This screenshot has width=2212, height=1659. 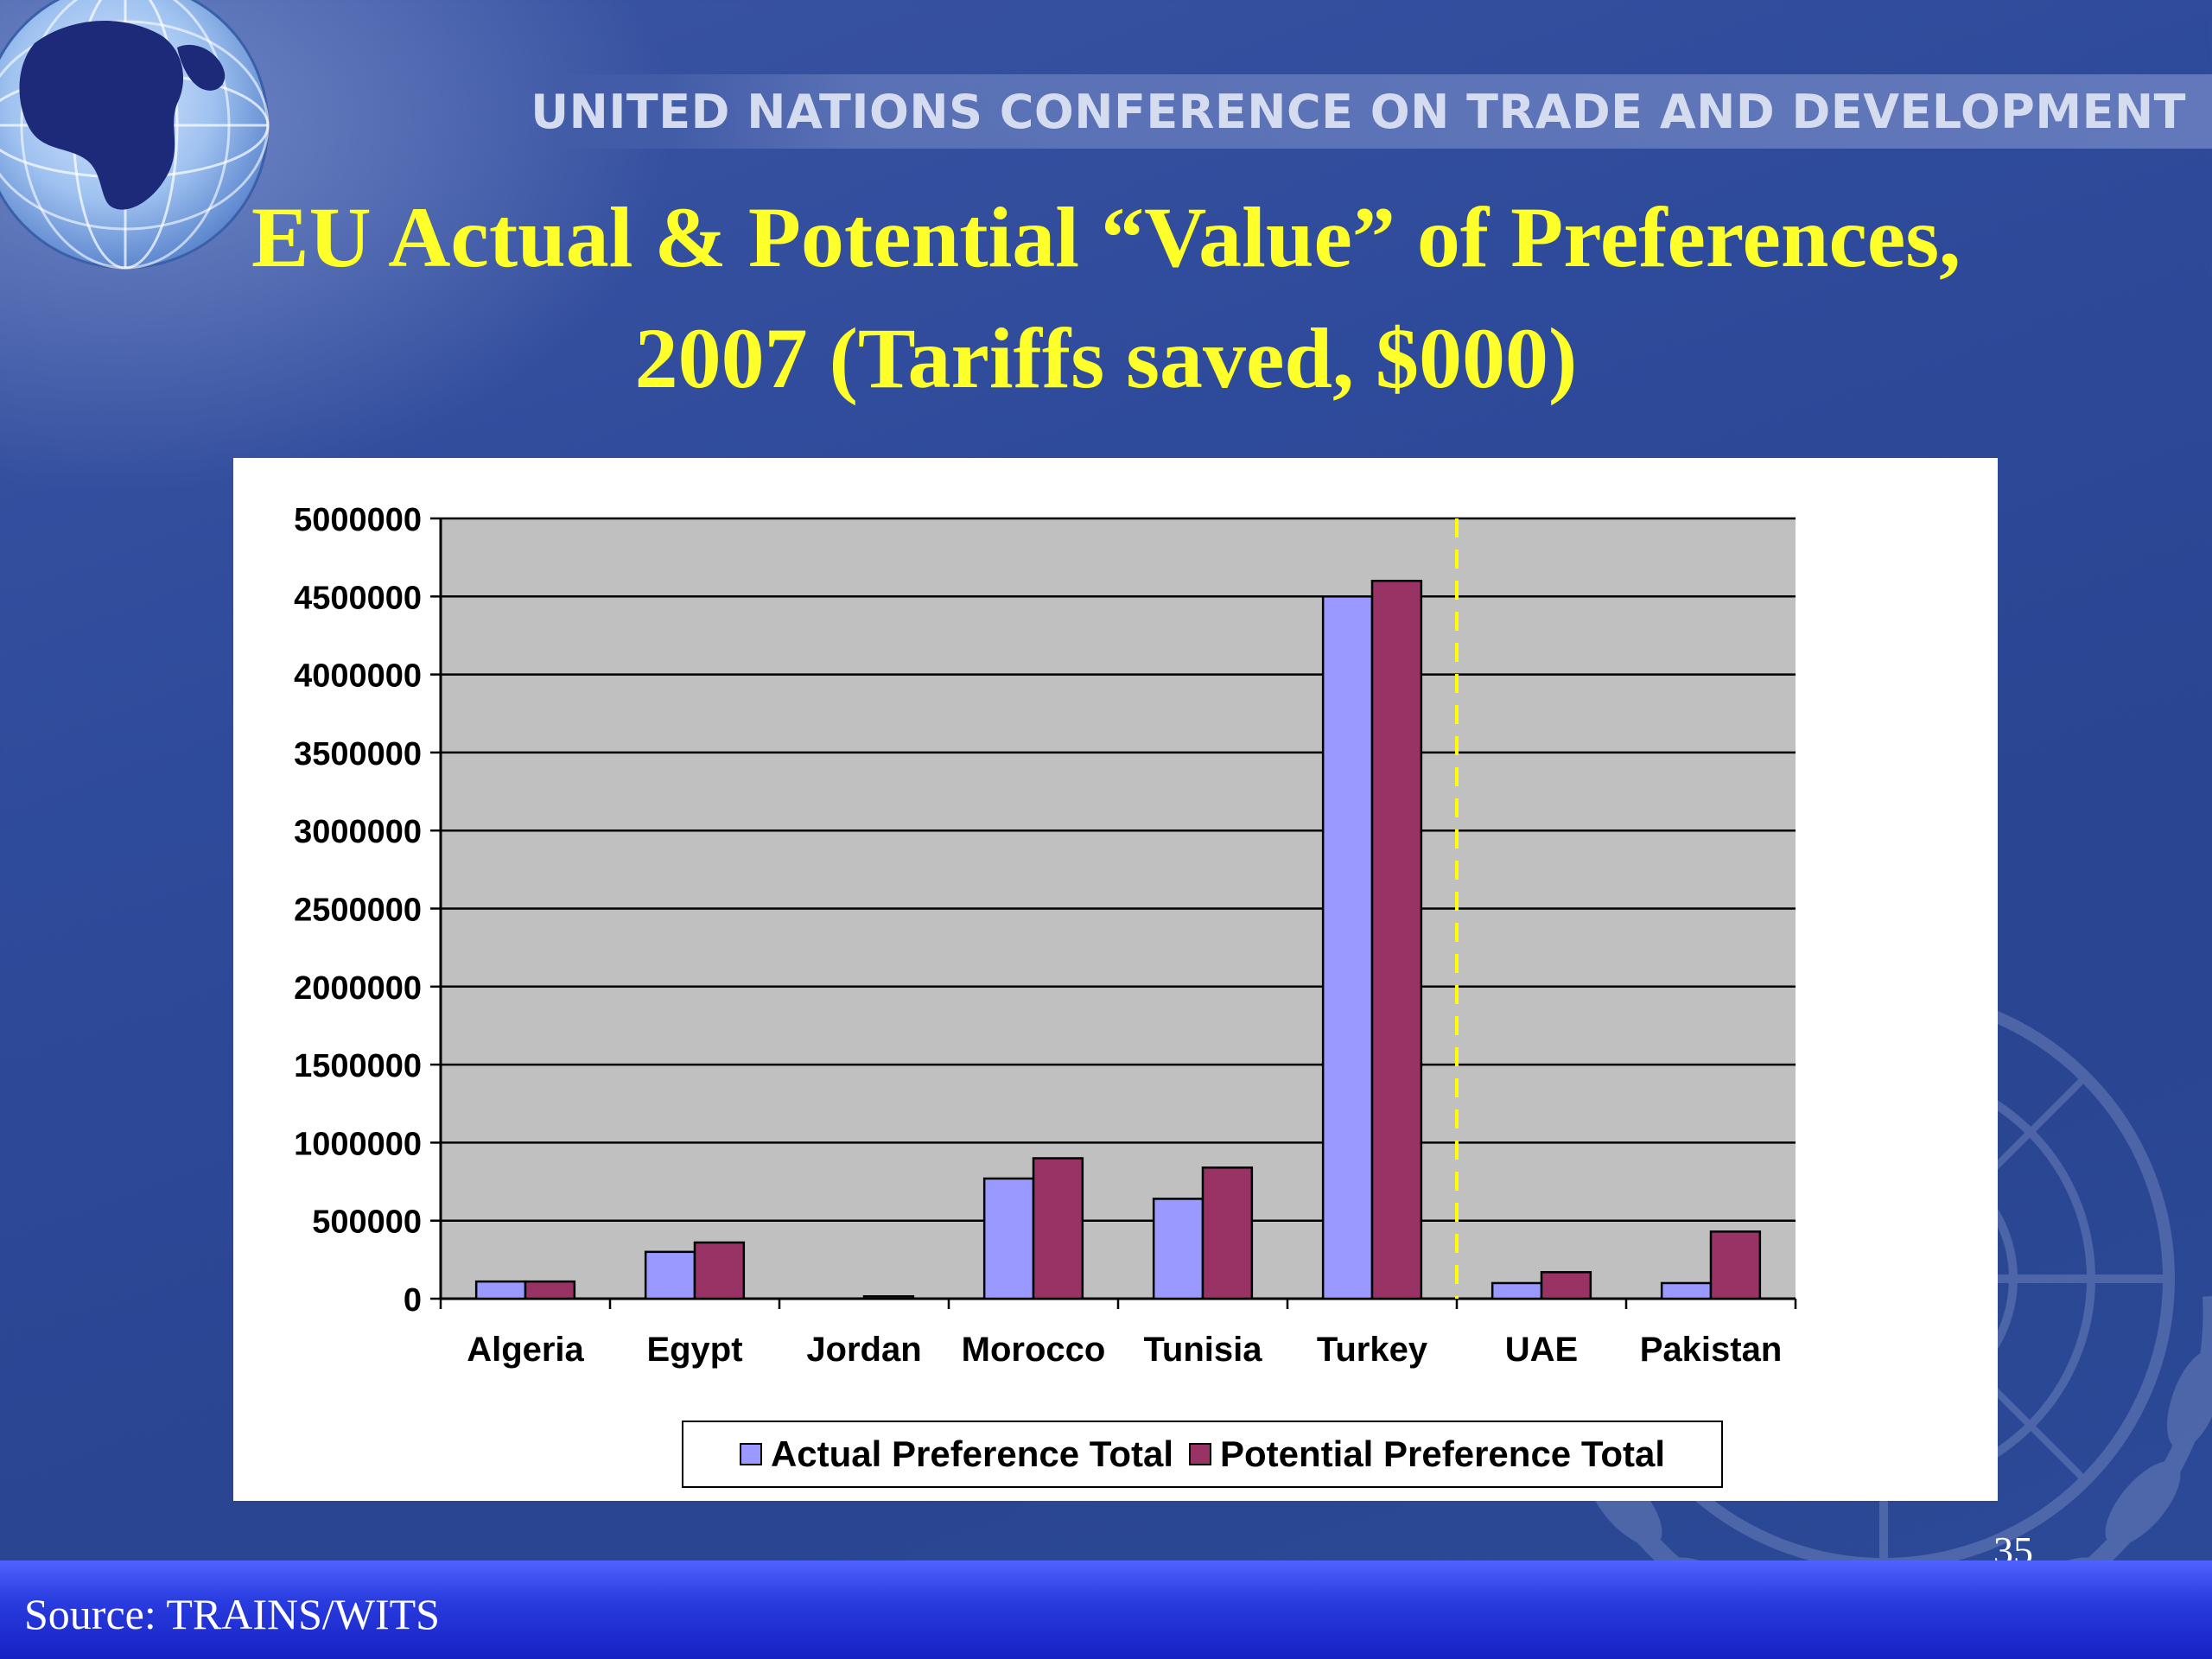 What do you see at coordinates (358, 598) in the screenshot?
I see `y-tick-label: 4500000` at bounding box center [358, 598].